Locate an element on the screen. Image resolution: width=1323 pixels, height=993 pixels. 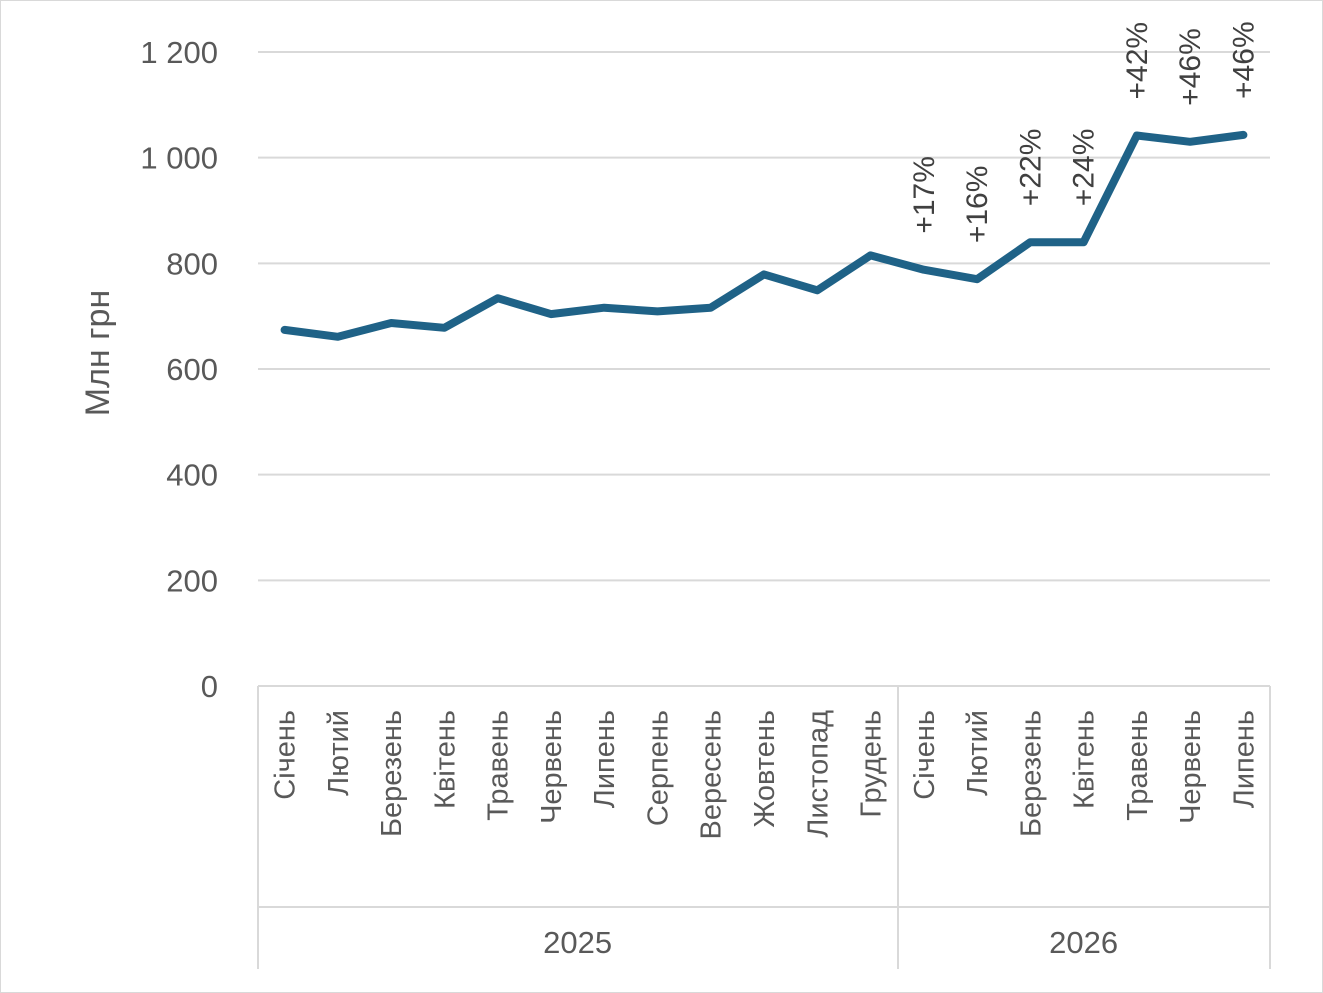
data-label: +24% is located at coordinates (1084, 168).